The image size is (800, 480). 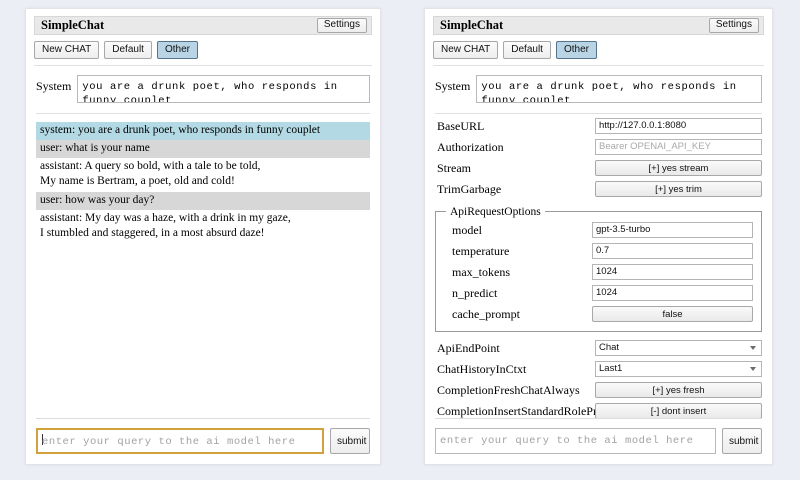 I want to click on n-predict-input: 1024, so click(x=672, y=293).